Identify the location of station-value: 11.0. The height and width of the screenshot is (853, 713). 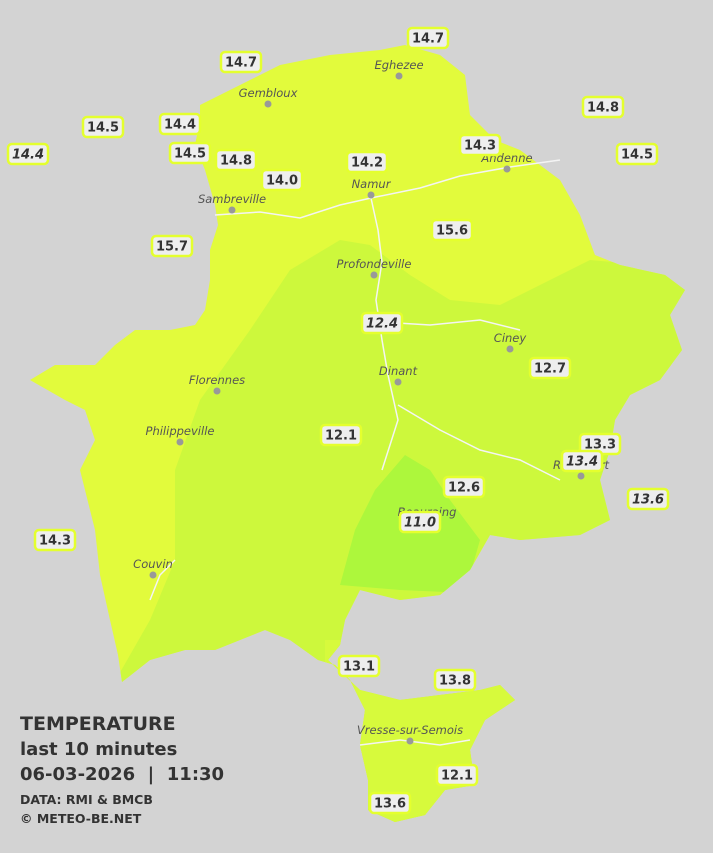
(420, 523).